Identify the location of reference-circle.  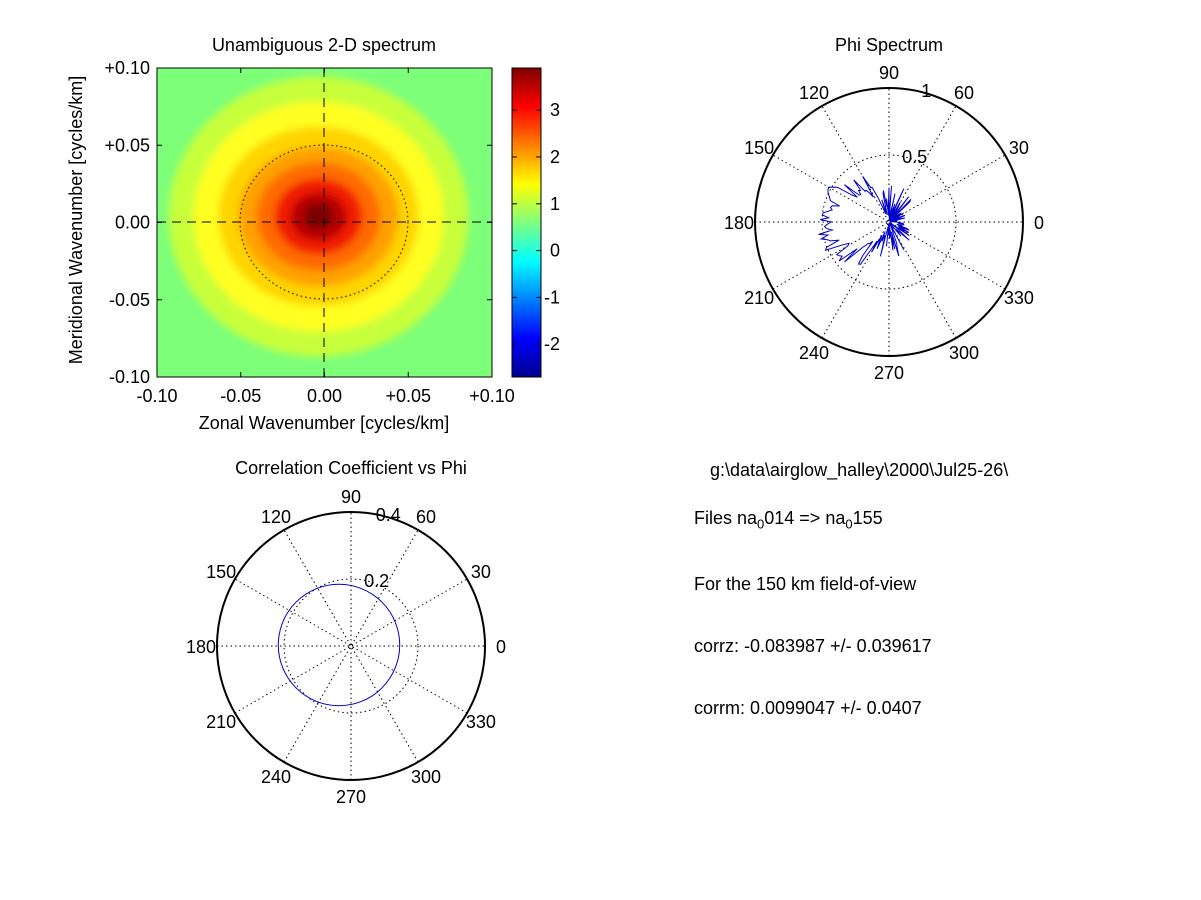
(324, 222).